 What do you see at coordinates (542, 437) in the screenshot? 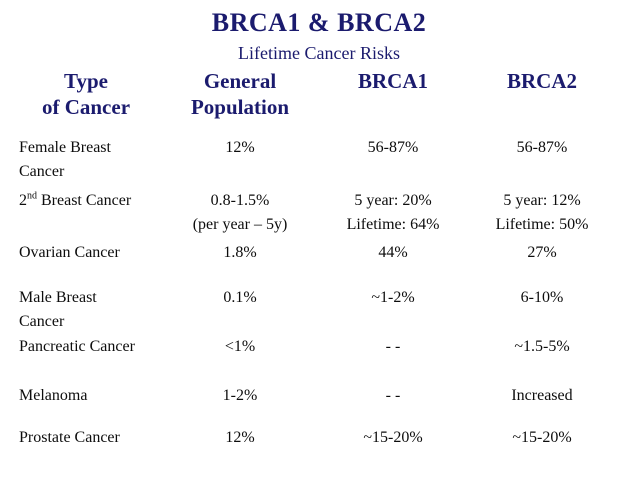
I see `row7-brca2-value: ~15-20%` at bounding box center [542, 437].